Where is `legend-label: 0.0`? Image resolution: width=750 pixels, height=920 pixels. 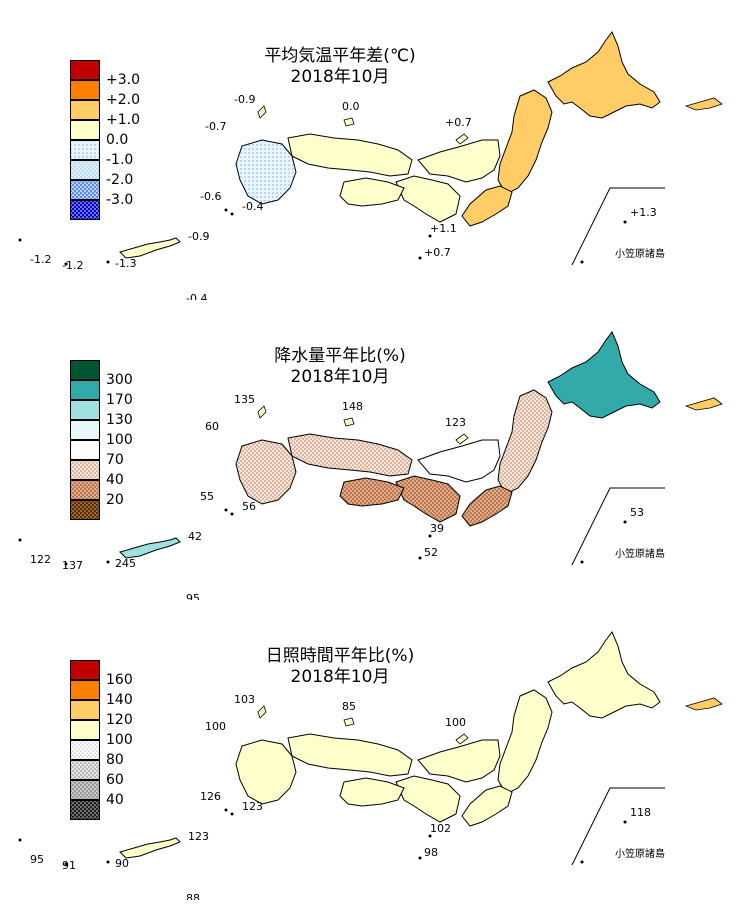 legend-label: 0.0 is located at coordinates (117, 140).